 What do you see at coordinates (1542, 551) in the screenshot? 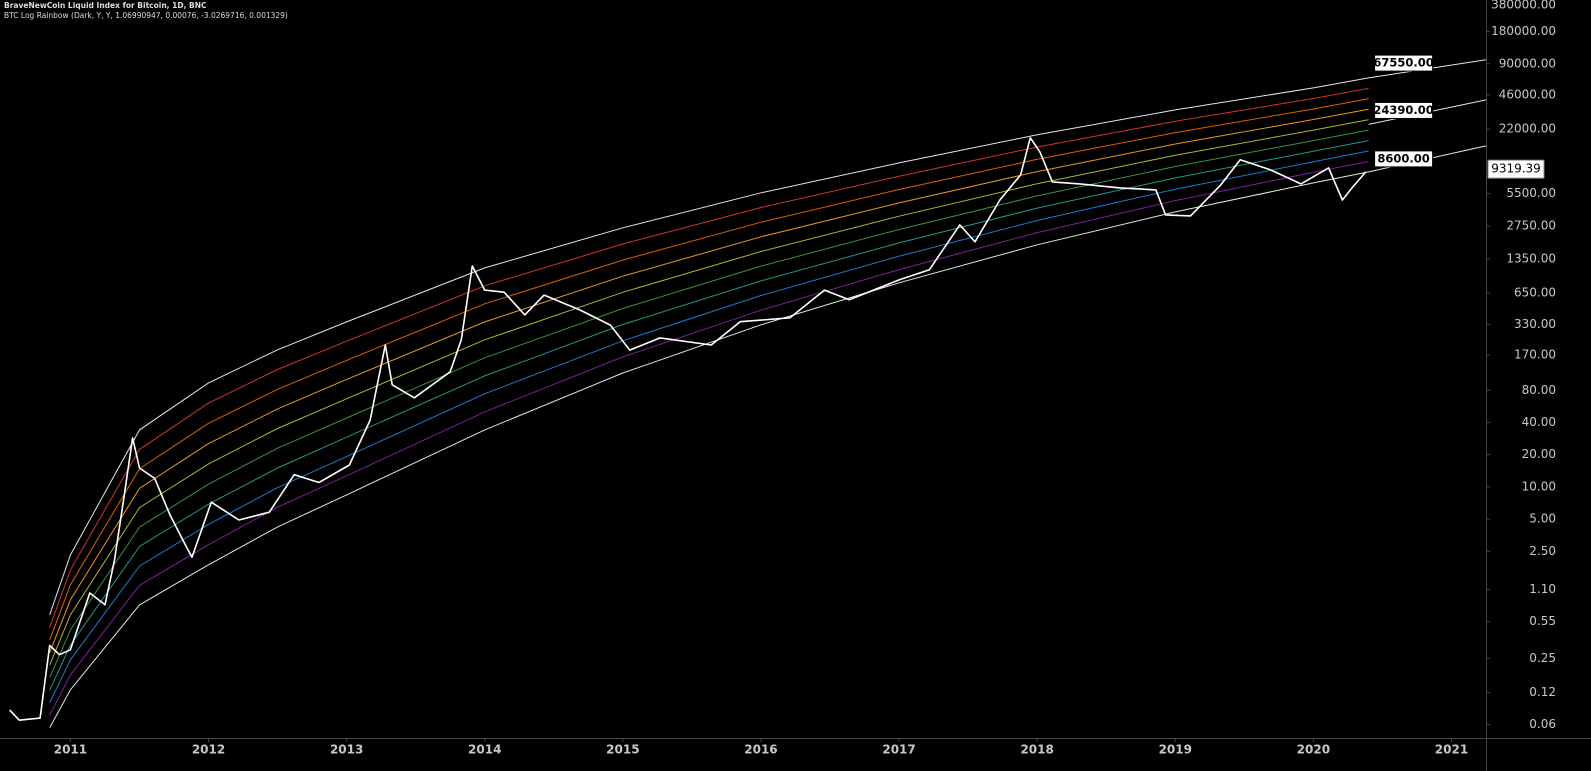
I see `y-tick-label: 2.50` at bounding box center [1542, 551].